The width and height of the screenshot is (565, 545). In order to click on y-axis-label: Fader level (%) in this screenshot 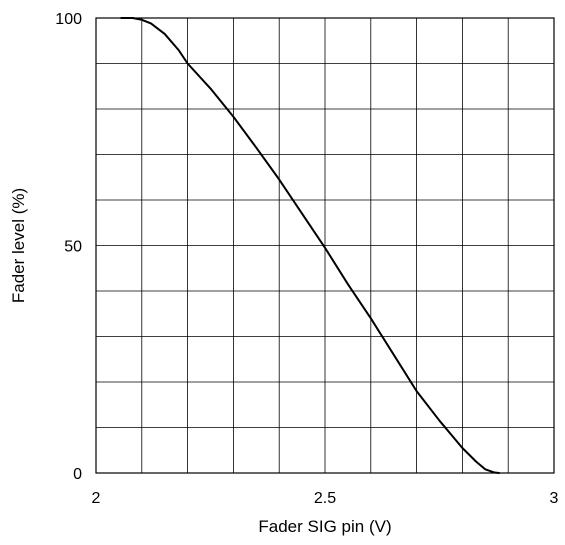, I will do `click(18, 245)`.